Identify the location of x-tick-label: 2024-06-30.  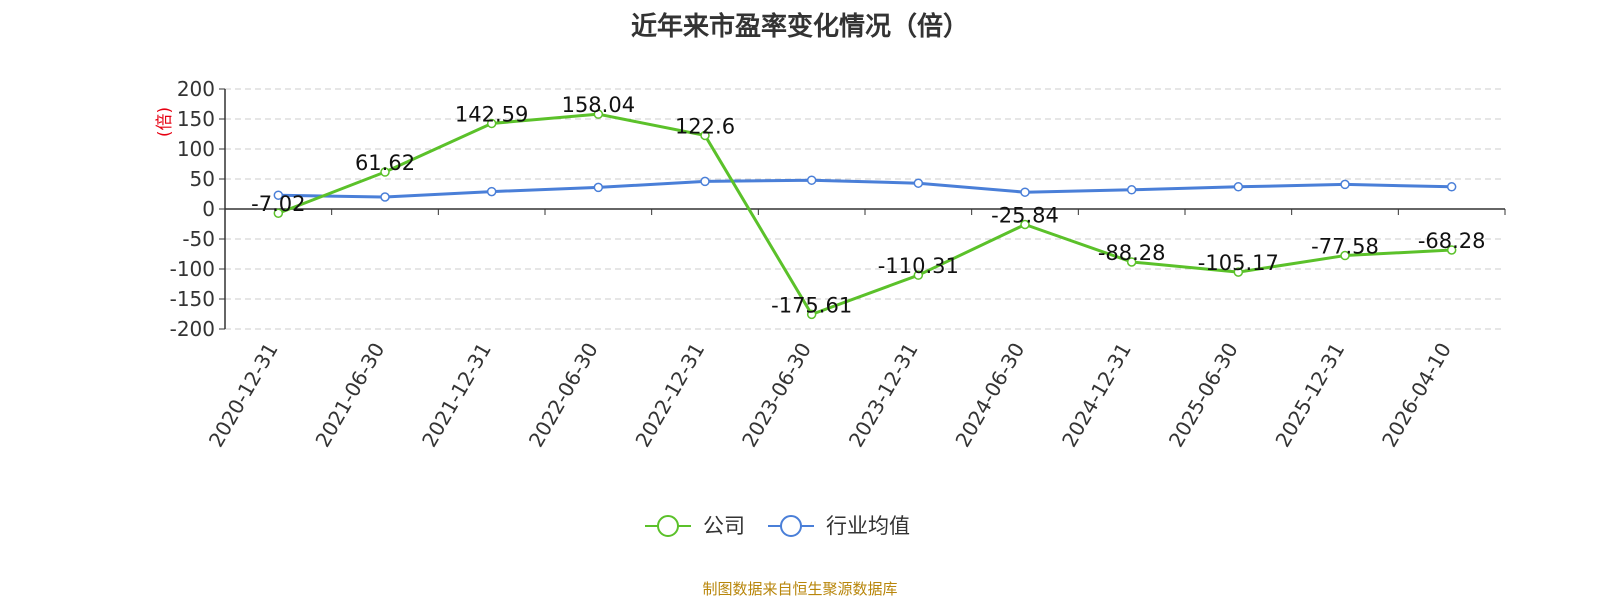
(989, 395).